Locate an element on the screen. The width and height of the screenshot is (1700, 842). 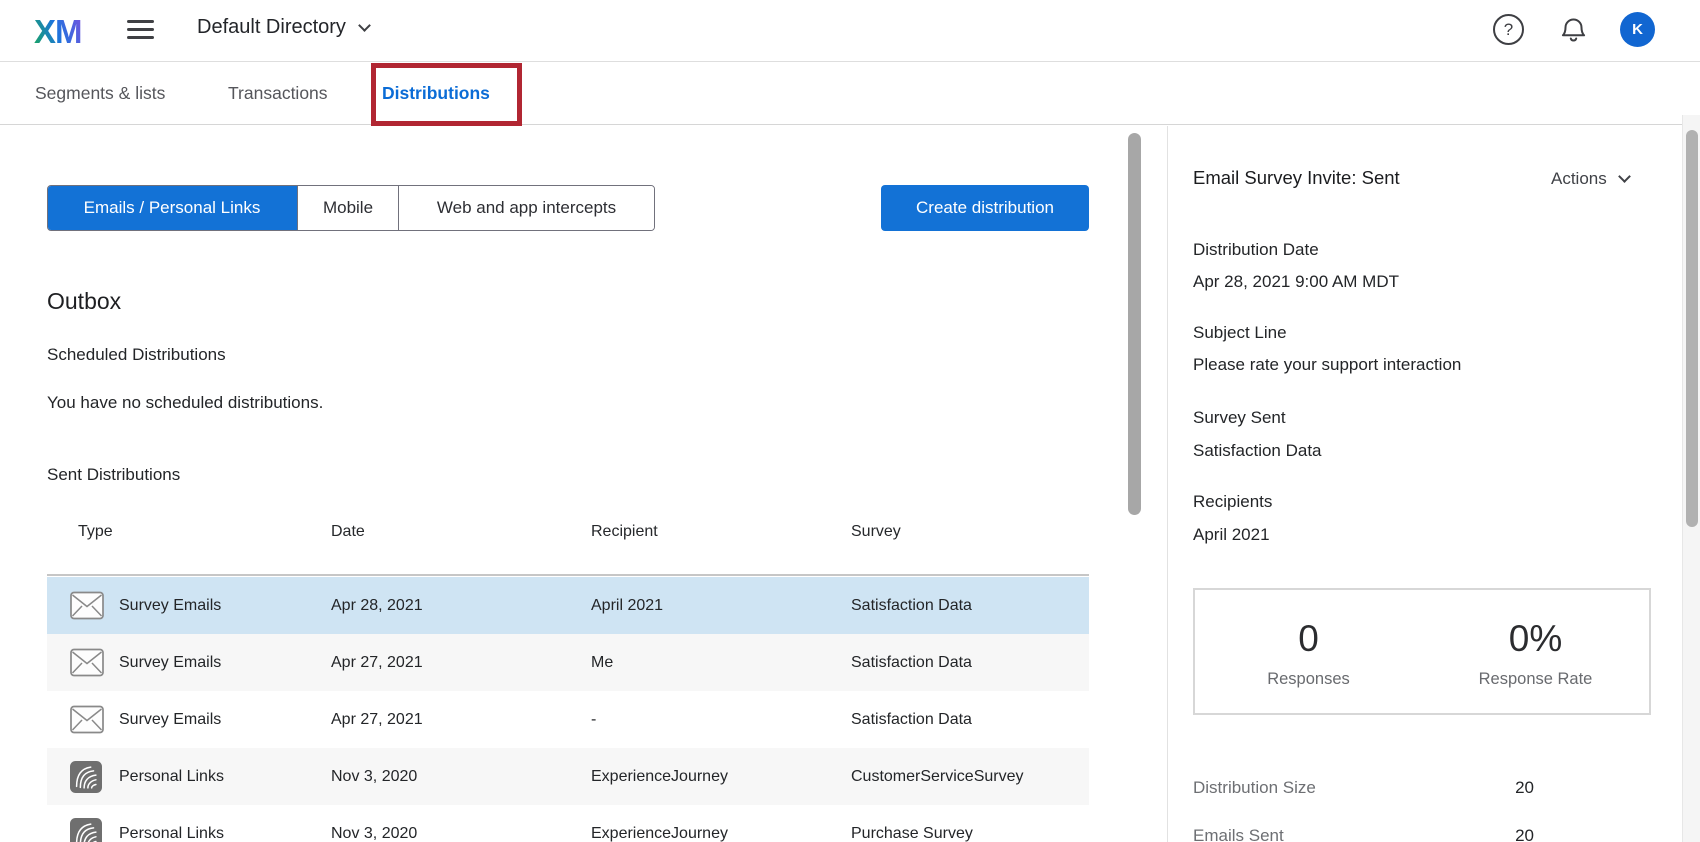
outbox-heading: Outbox is located at coordinates (84, 301).